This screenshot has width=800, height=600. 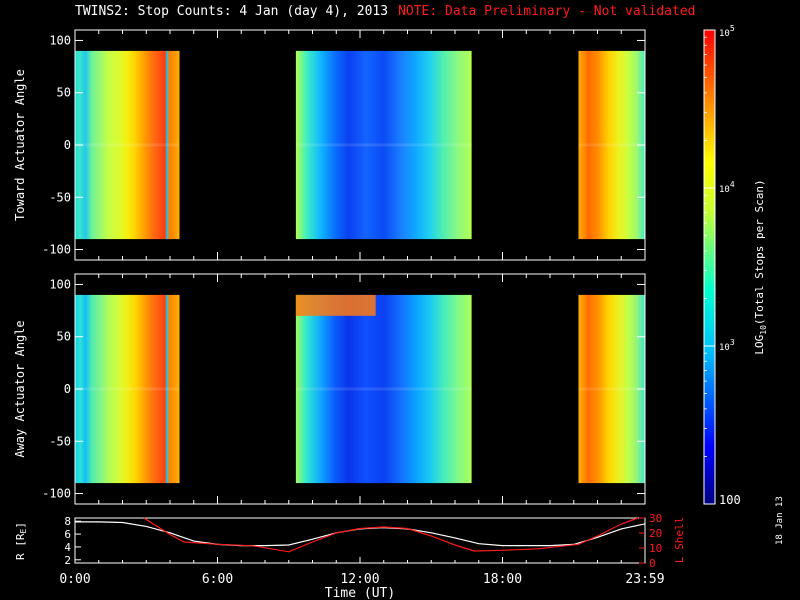 What do you see at coordinates (359, 579) in the screenshot?
I see `xtick-label: 12:00` at bounding box center [359, 579].